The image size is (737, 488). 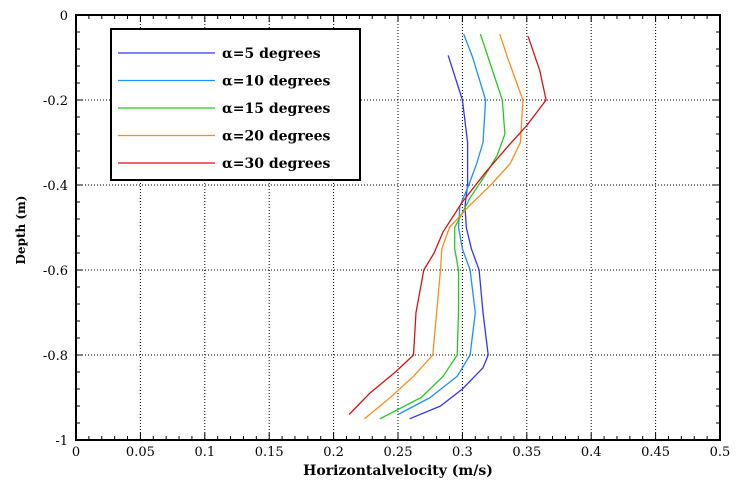 I want to click on legend-box, so click(x=235, y=104).